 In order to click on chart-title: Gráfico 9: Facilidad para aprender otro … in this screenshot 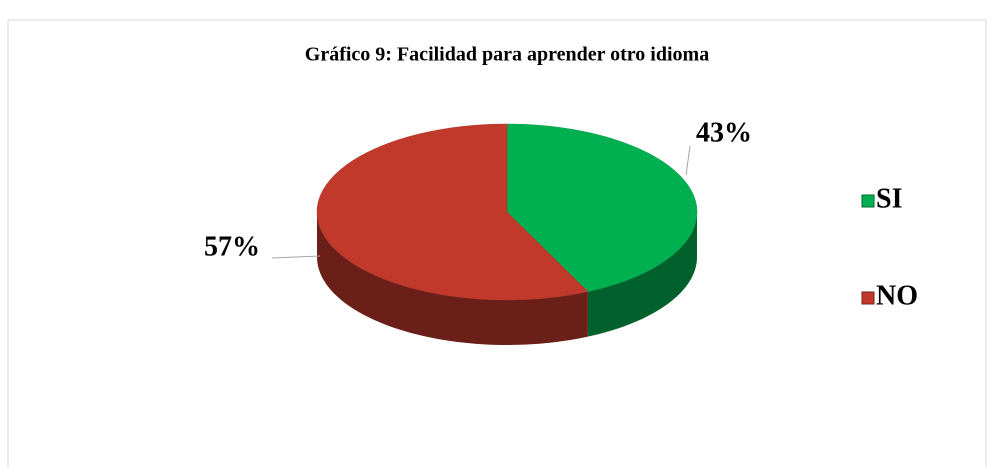, I will do `click(507, 55)`.